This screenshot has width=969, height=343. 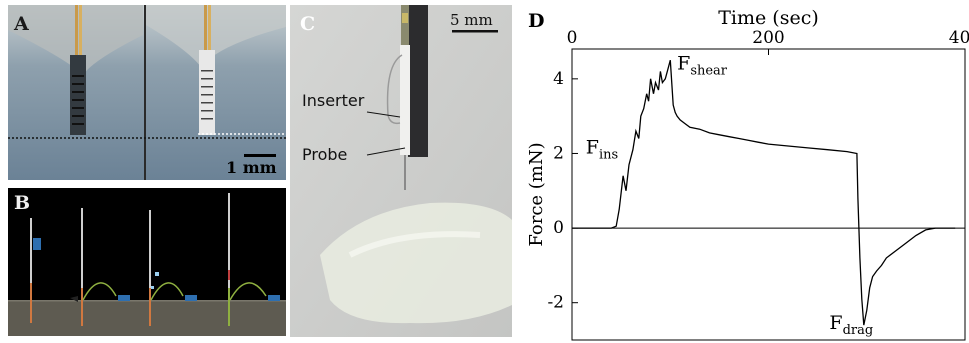 What do you see at coordinates (21, 24) in the screenshot?
I see `panel-letter-a: A` at bounding box center [21, 24].